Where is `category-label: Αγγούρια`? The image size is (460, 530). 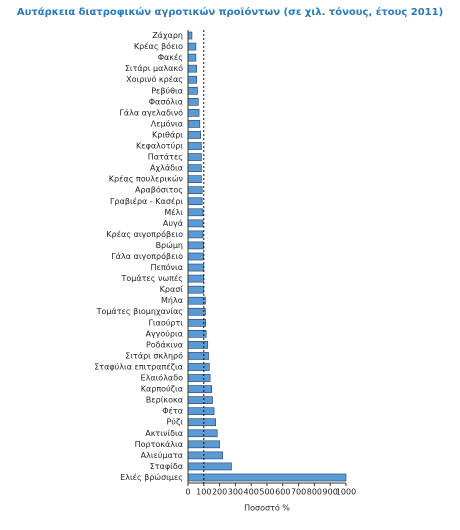 category-label: Αγγούρια is located at coordinates (164, 333).